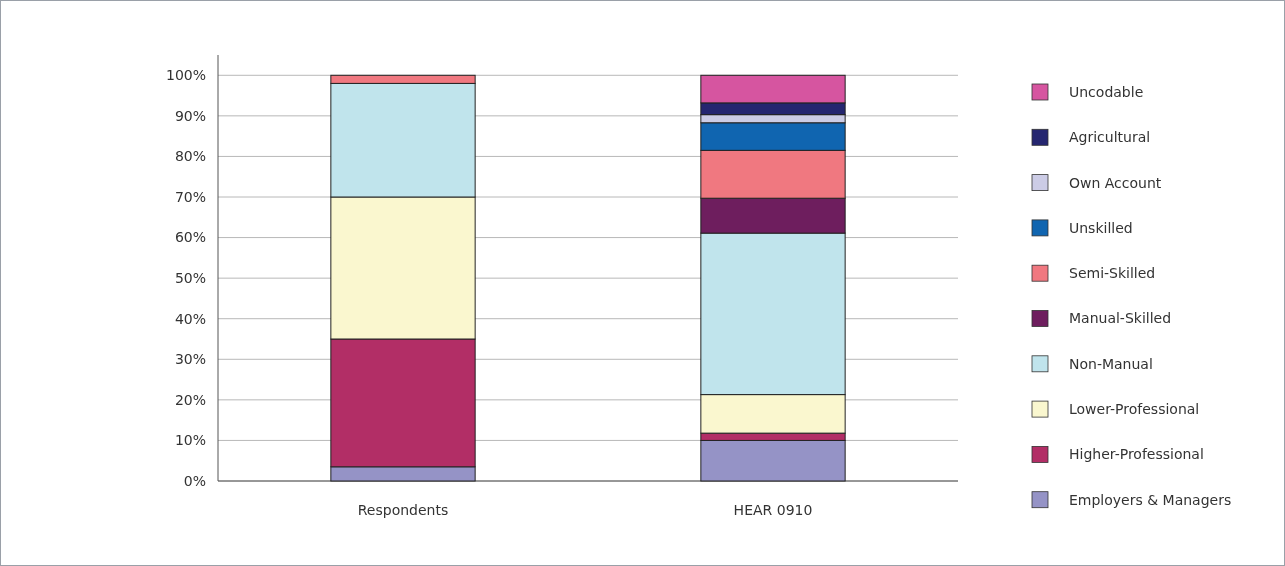 The width and height of the screenshot is (1285, 566). I want to click on y-tick-label: 40%, so click(190, 318).